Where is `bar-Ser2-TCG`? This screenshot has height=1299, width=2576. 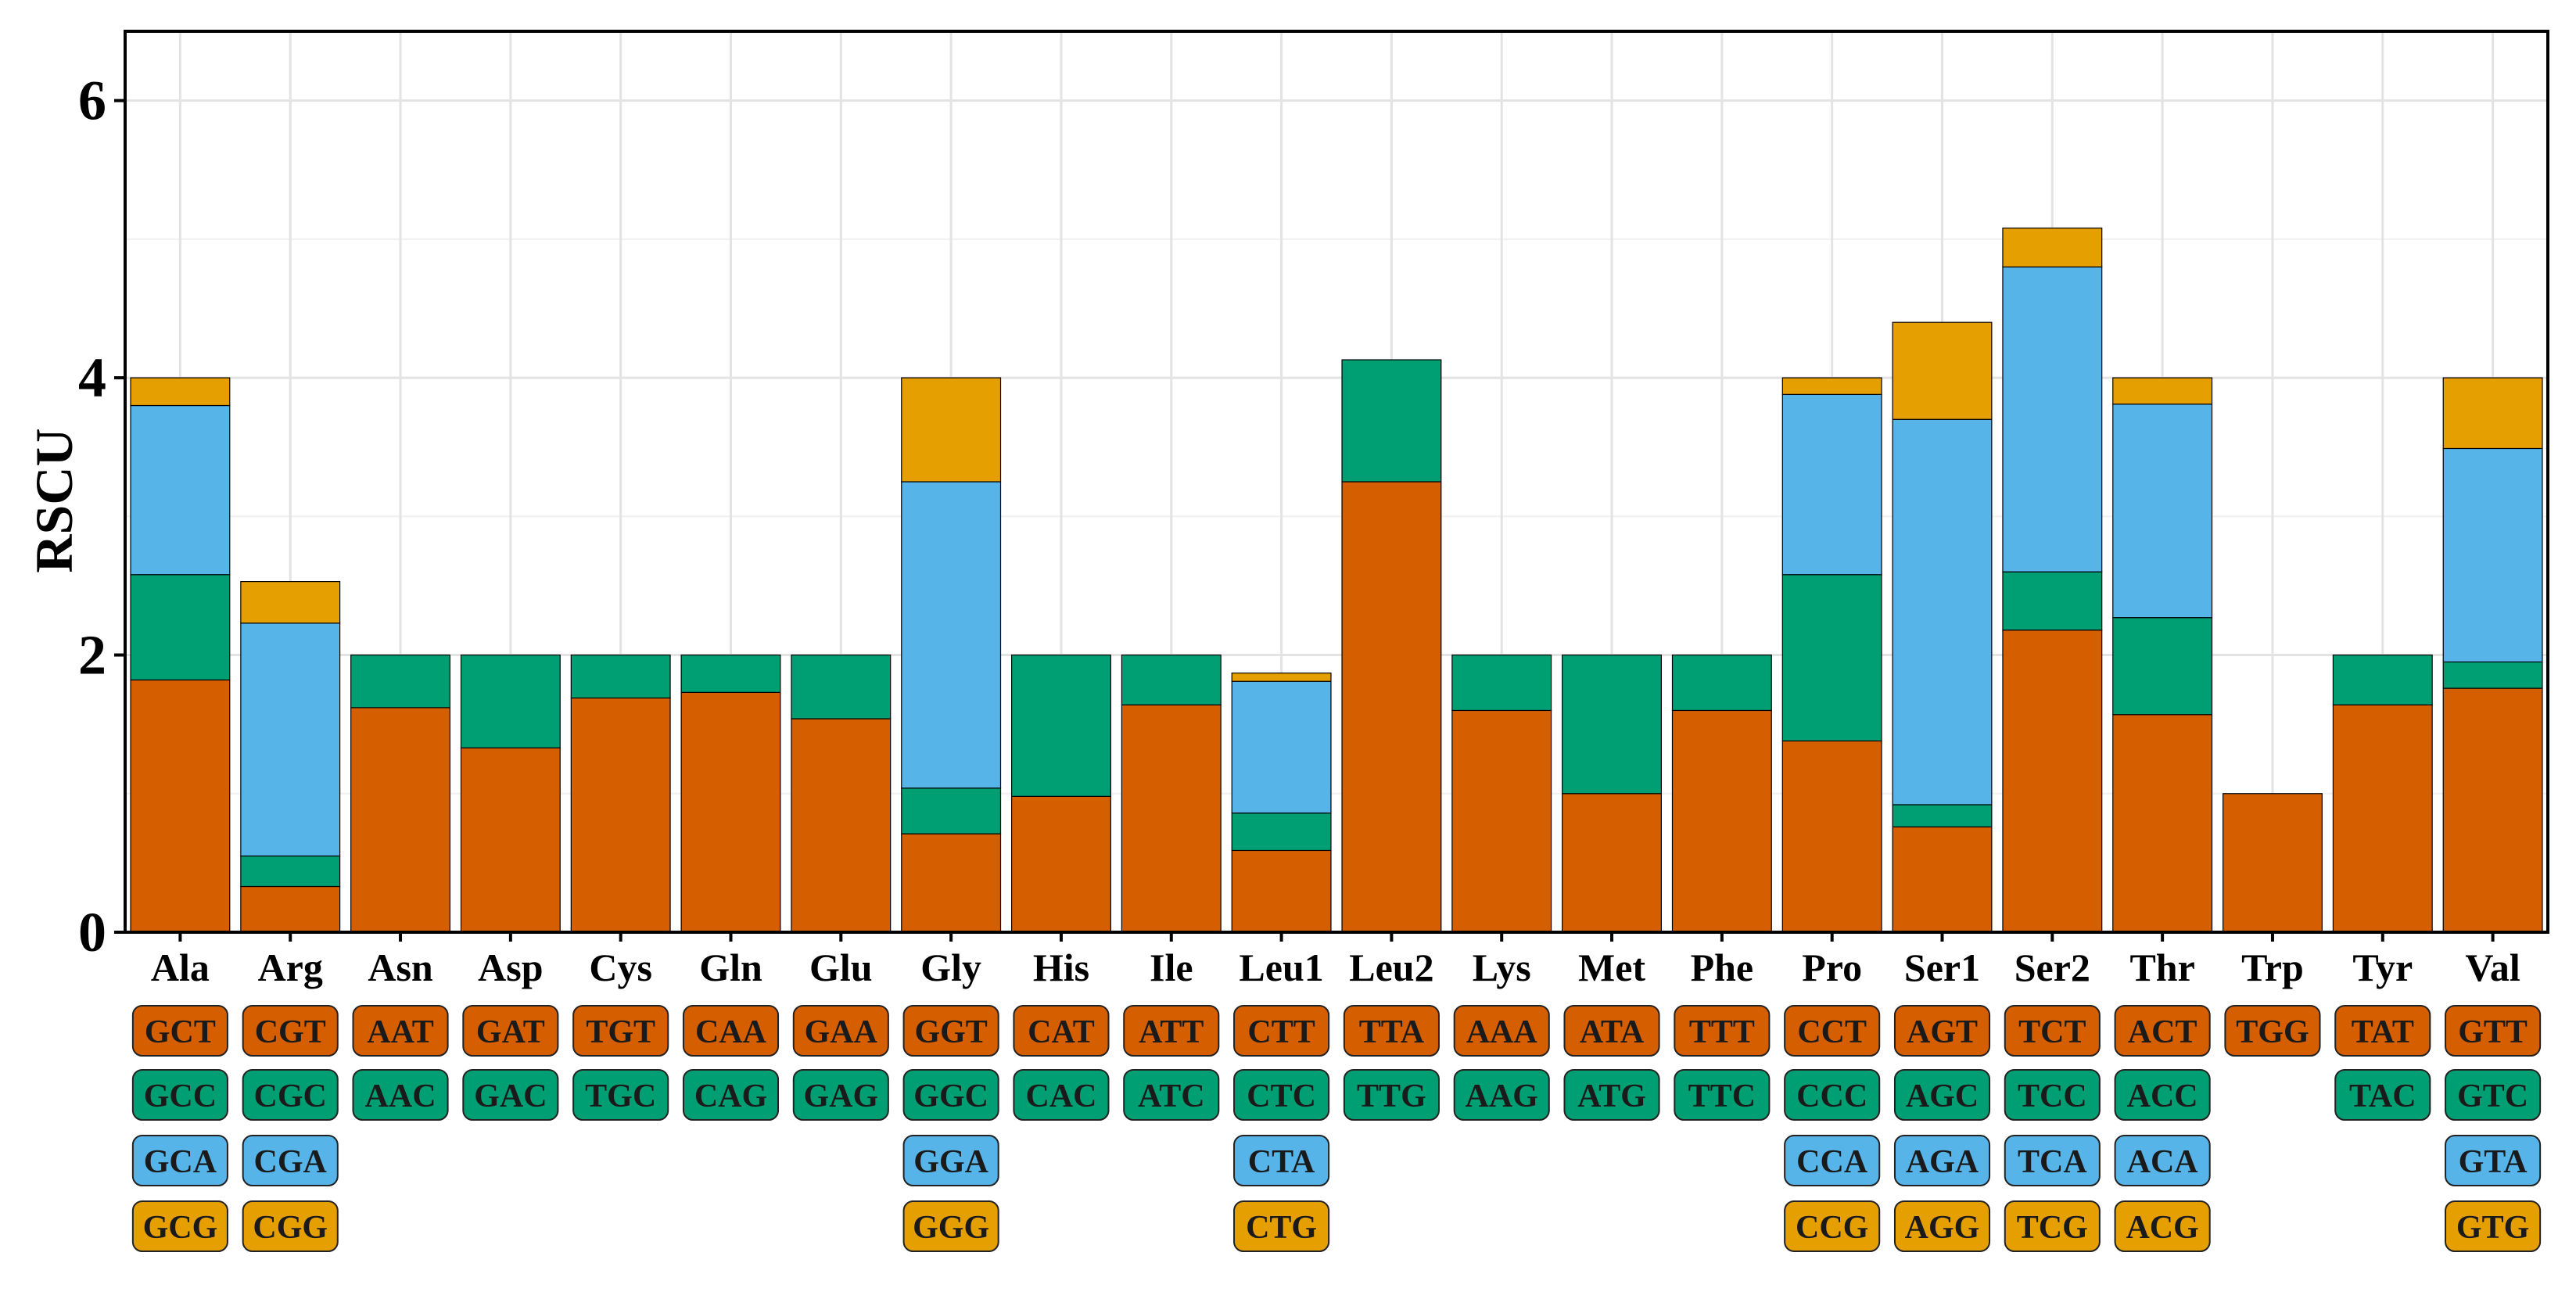 bar-Ser2-TCG is located at coordinates (2052, 247).